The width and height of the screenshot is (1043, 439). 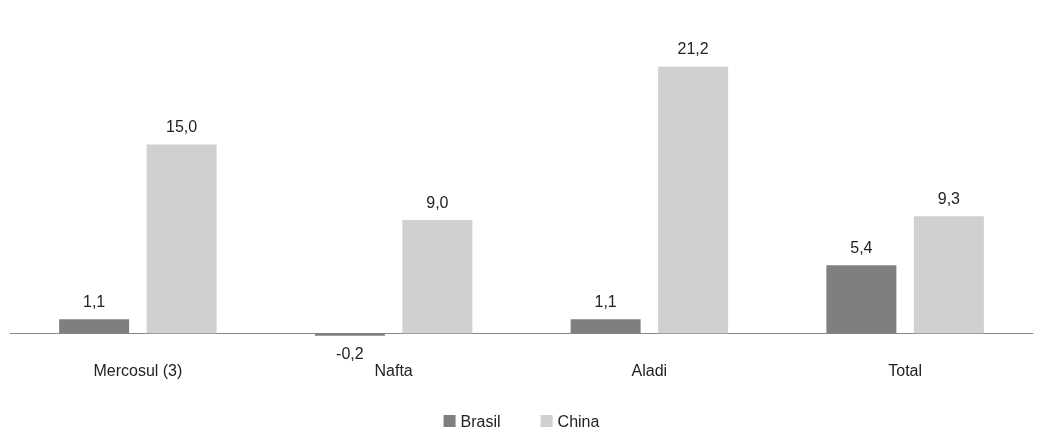 What do you see at coordinates (693, 49) in the screenshot?
I see `data-label: 21,2` at bounding box center [693, 49].